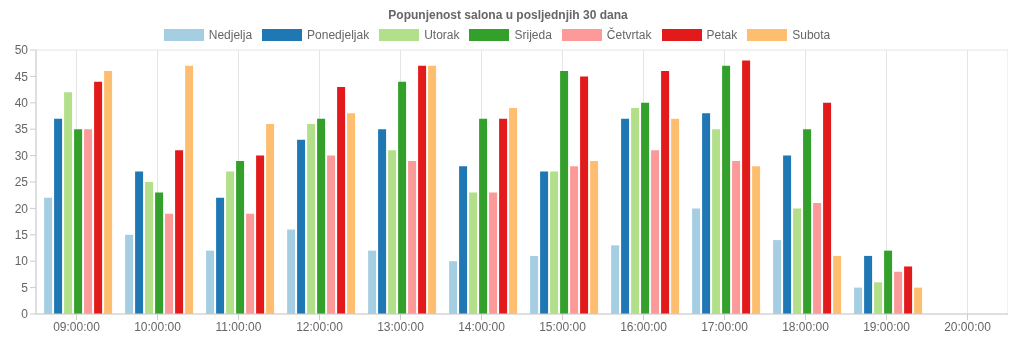 The height and width of the screenshot is (345, 1016). What do you see at coordinates (21, 182) in the screenshot?
I see `y-tick-label: 25` at bounding box center [21, 182].